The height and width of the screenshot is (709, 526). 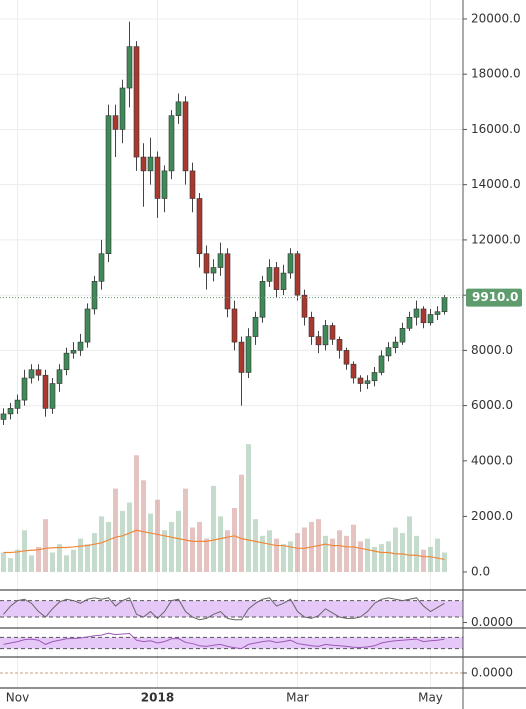 What do you see at coordinates (496, 184) in the screenshot?
I see `y-tick-label: 14000.0` at bounding box center [496, 184].